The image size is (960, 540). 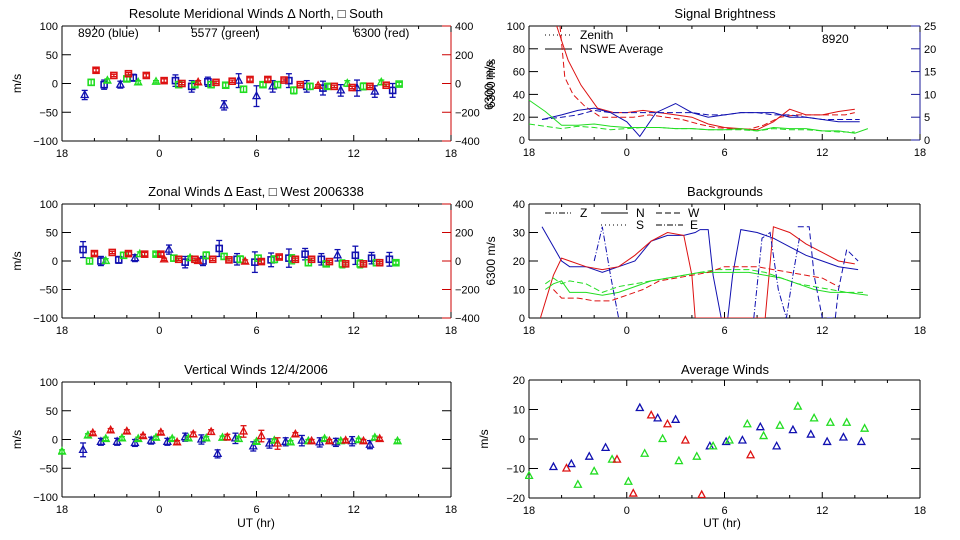 What do you see at coordinates (45, 498) in the screenshot?
I see `y-tick-label: −100` at bounding box center [45, 498].